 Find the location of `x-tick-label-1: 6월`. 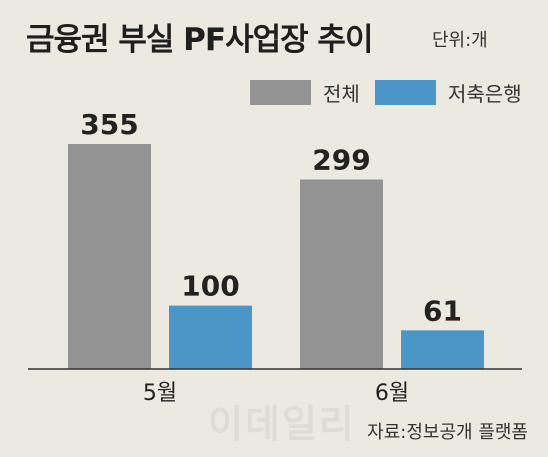

x-tick-label-1: 6월 is located at coordinates (392, 393).